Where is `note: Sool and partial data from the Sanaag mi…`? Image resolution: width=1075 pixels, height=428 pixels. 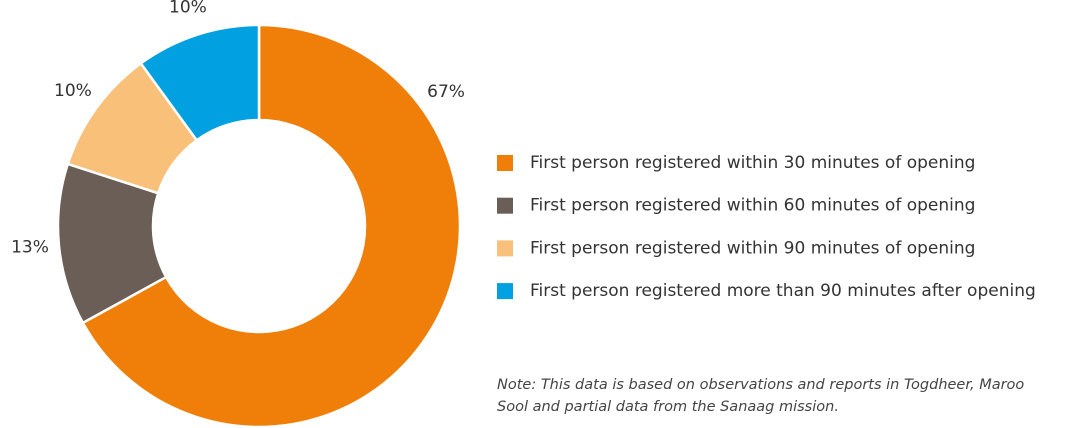
note: Sool and partial data from the Sanaag mi… is located at coordinates (668, 407).